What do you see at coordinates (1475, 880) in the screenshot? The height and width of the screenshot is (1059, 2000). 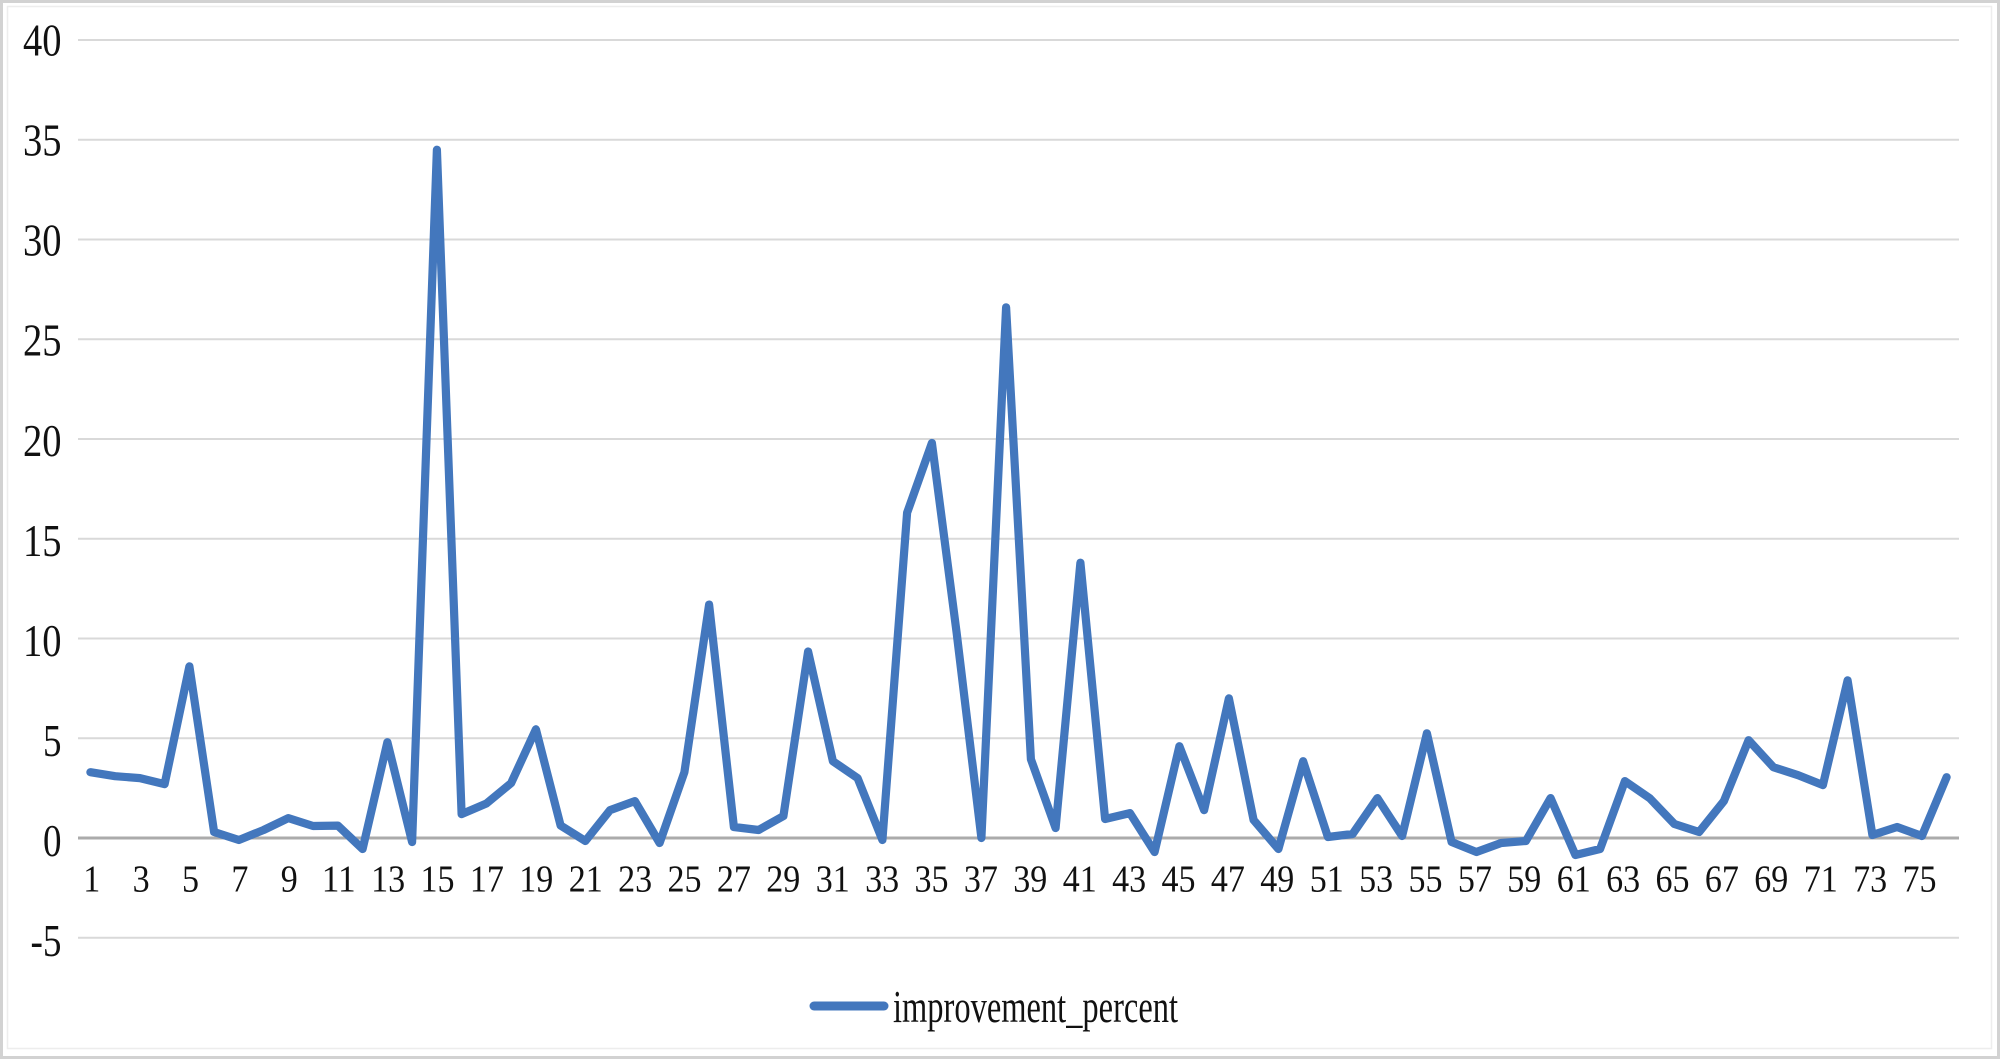 I see `svg-text: 57` at bounding box center [1475, 880].